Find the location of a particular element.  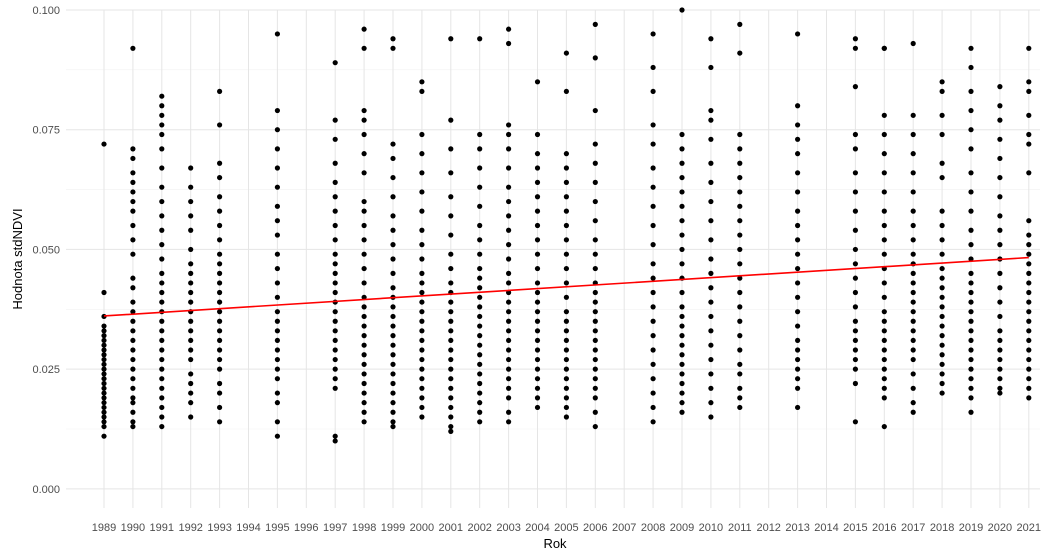

x-tick-label: 2001 is located at coordinates (451, 528).